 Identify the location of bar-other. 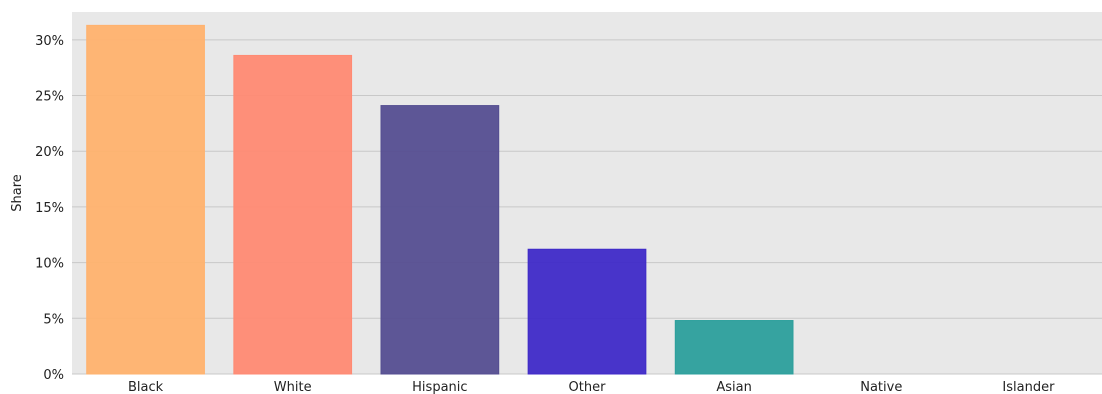
(587, 311).